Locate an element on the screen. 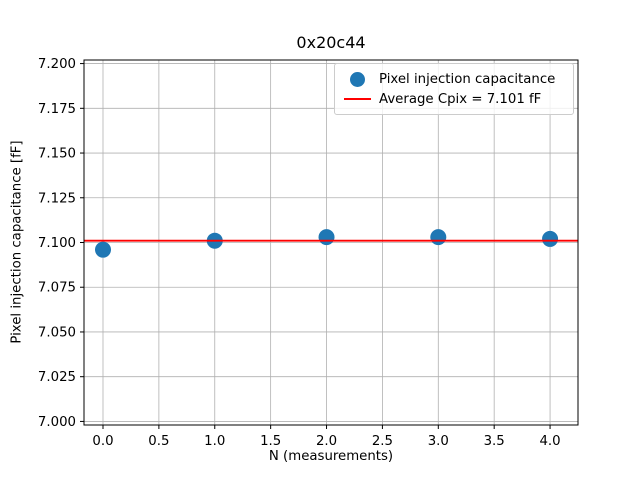 This screenshot has width=640, height=480. y-tick-label: 7.100 is located at coordinates (57, 243).